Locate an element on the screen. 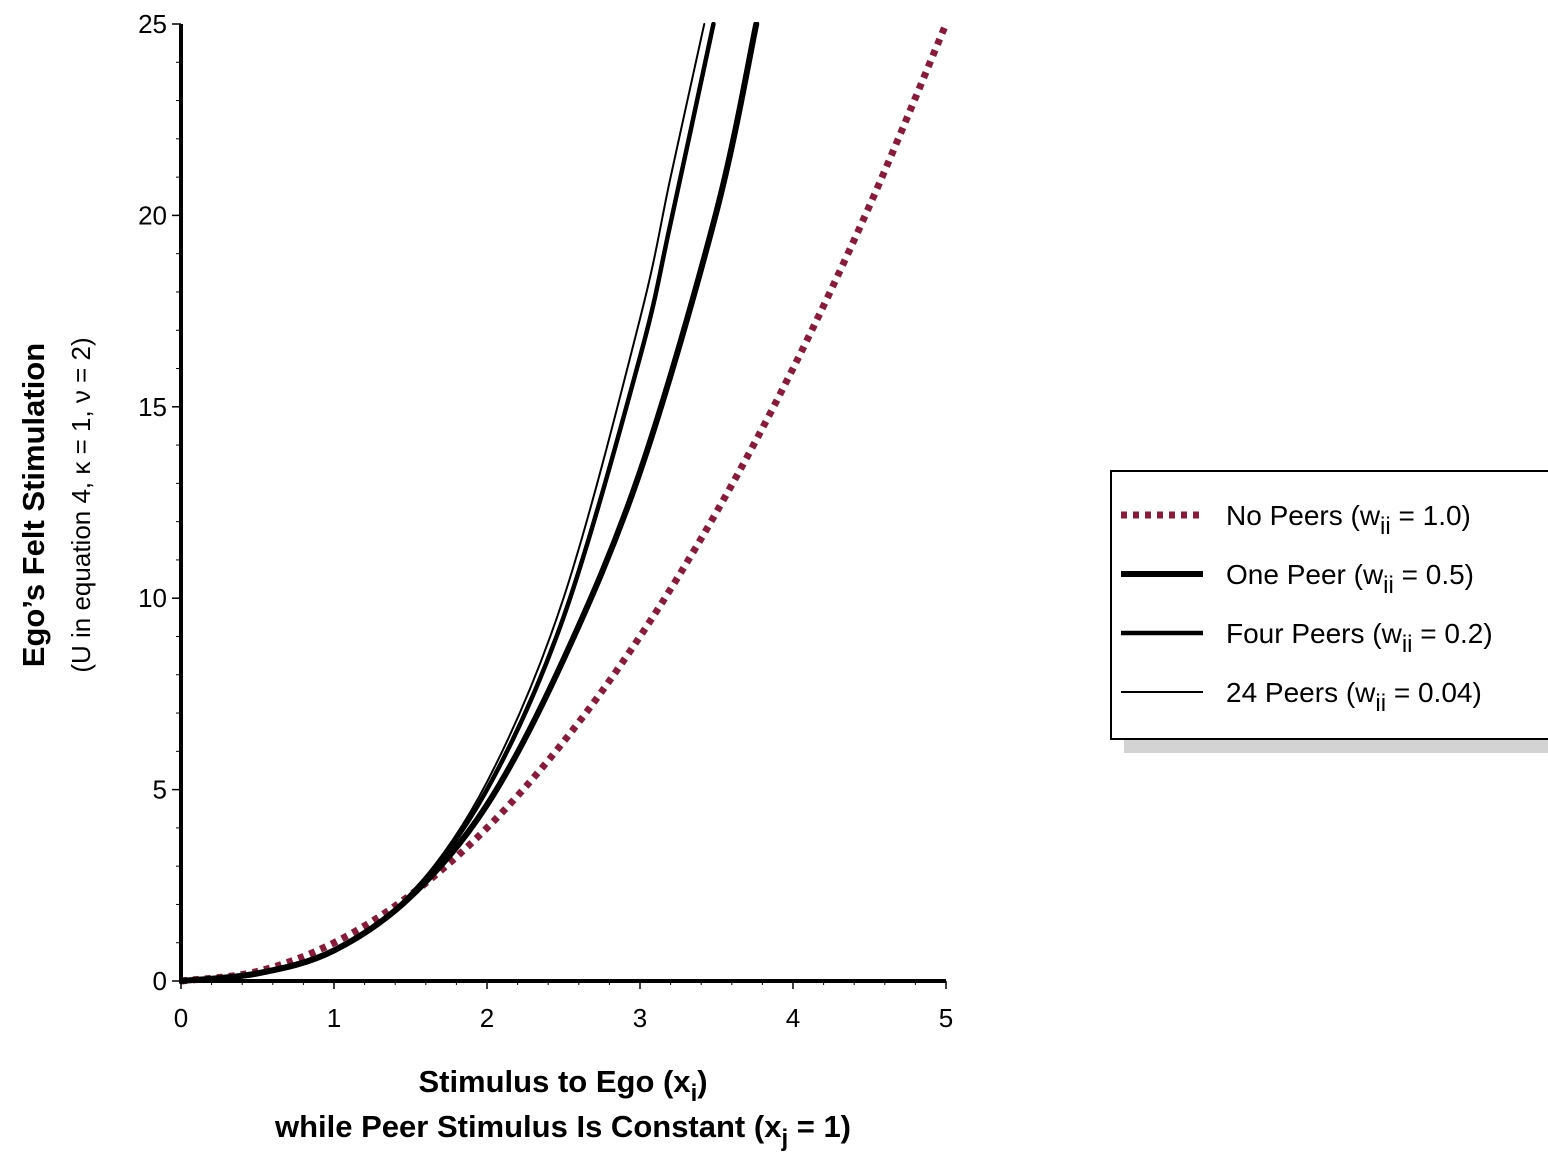 The height and width of the screenshot is (1152, 1548). y-tick-label: 20 is located at coordinates (152, 215).